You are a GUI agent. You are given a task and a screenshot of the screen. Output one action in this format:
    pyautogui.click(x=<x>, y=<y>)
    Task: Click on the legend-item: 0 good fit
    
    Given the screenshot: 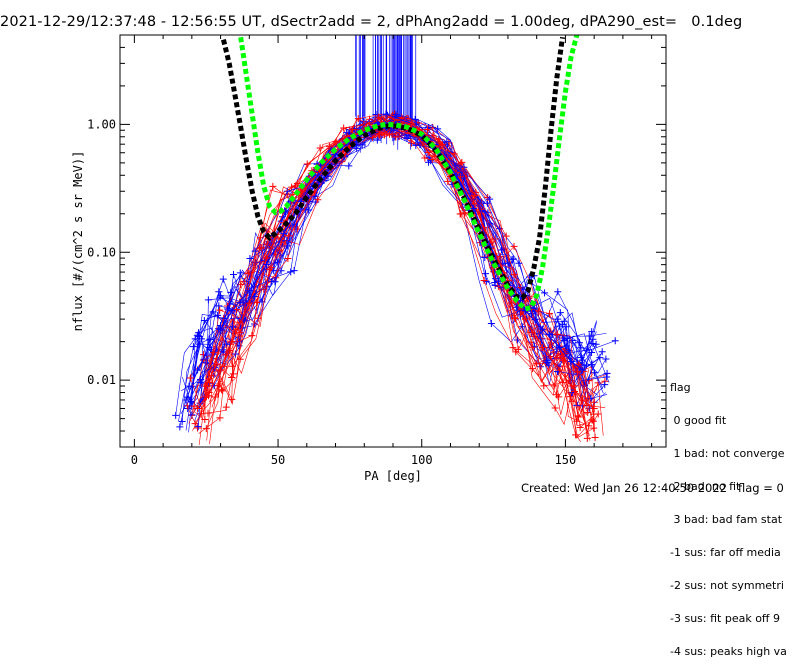 What is the action you would take?
    pyautogui.click(x=698, y=420)
    